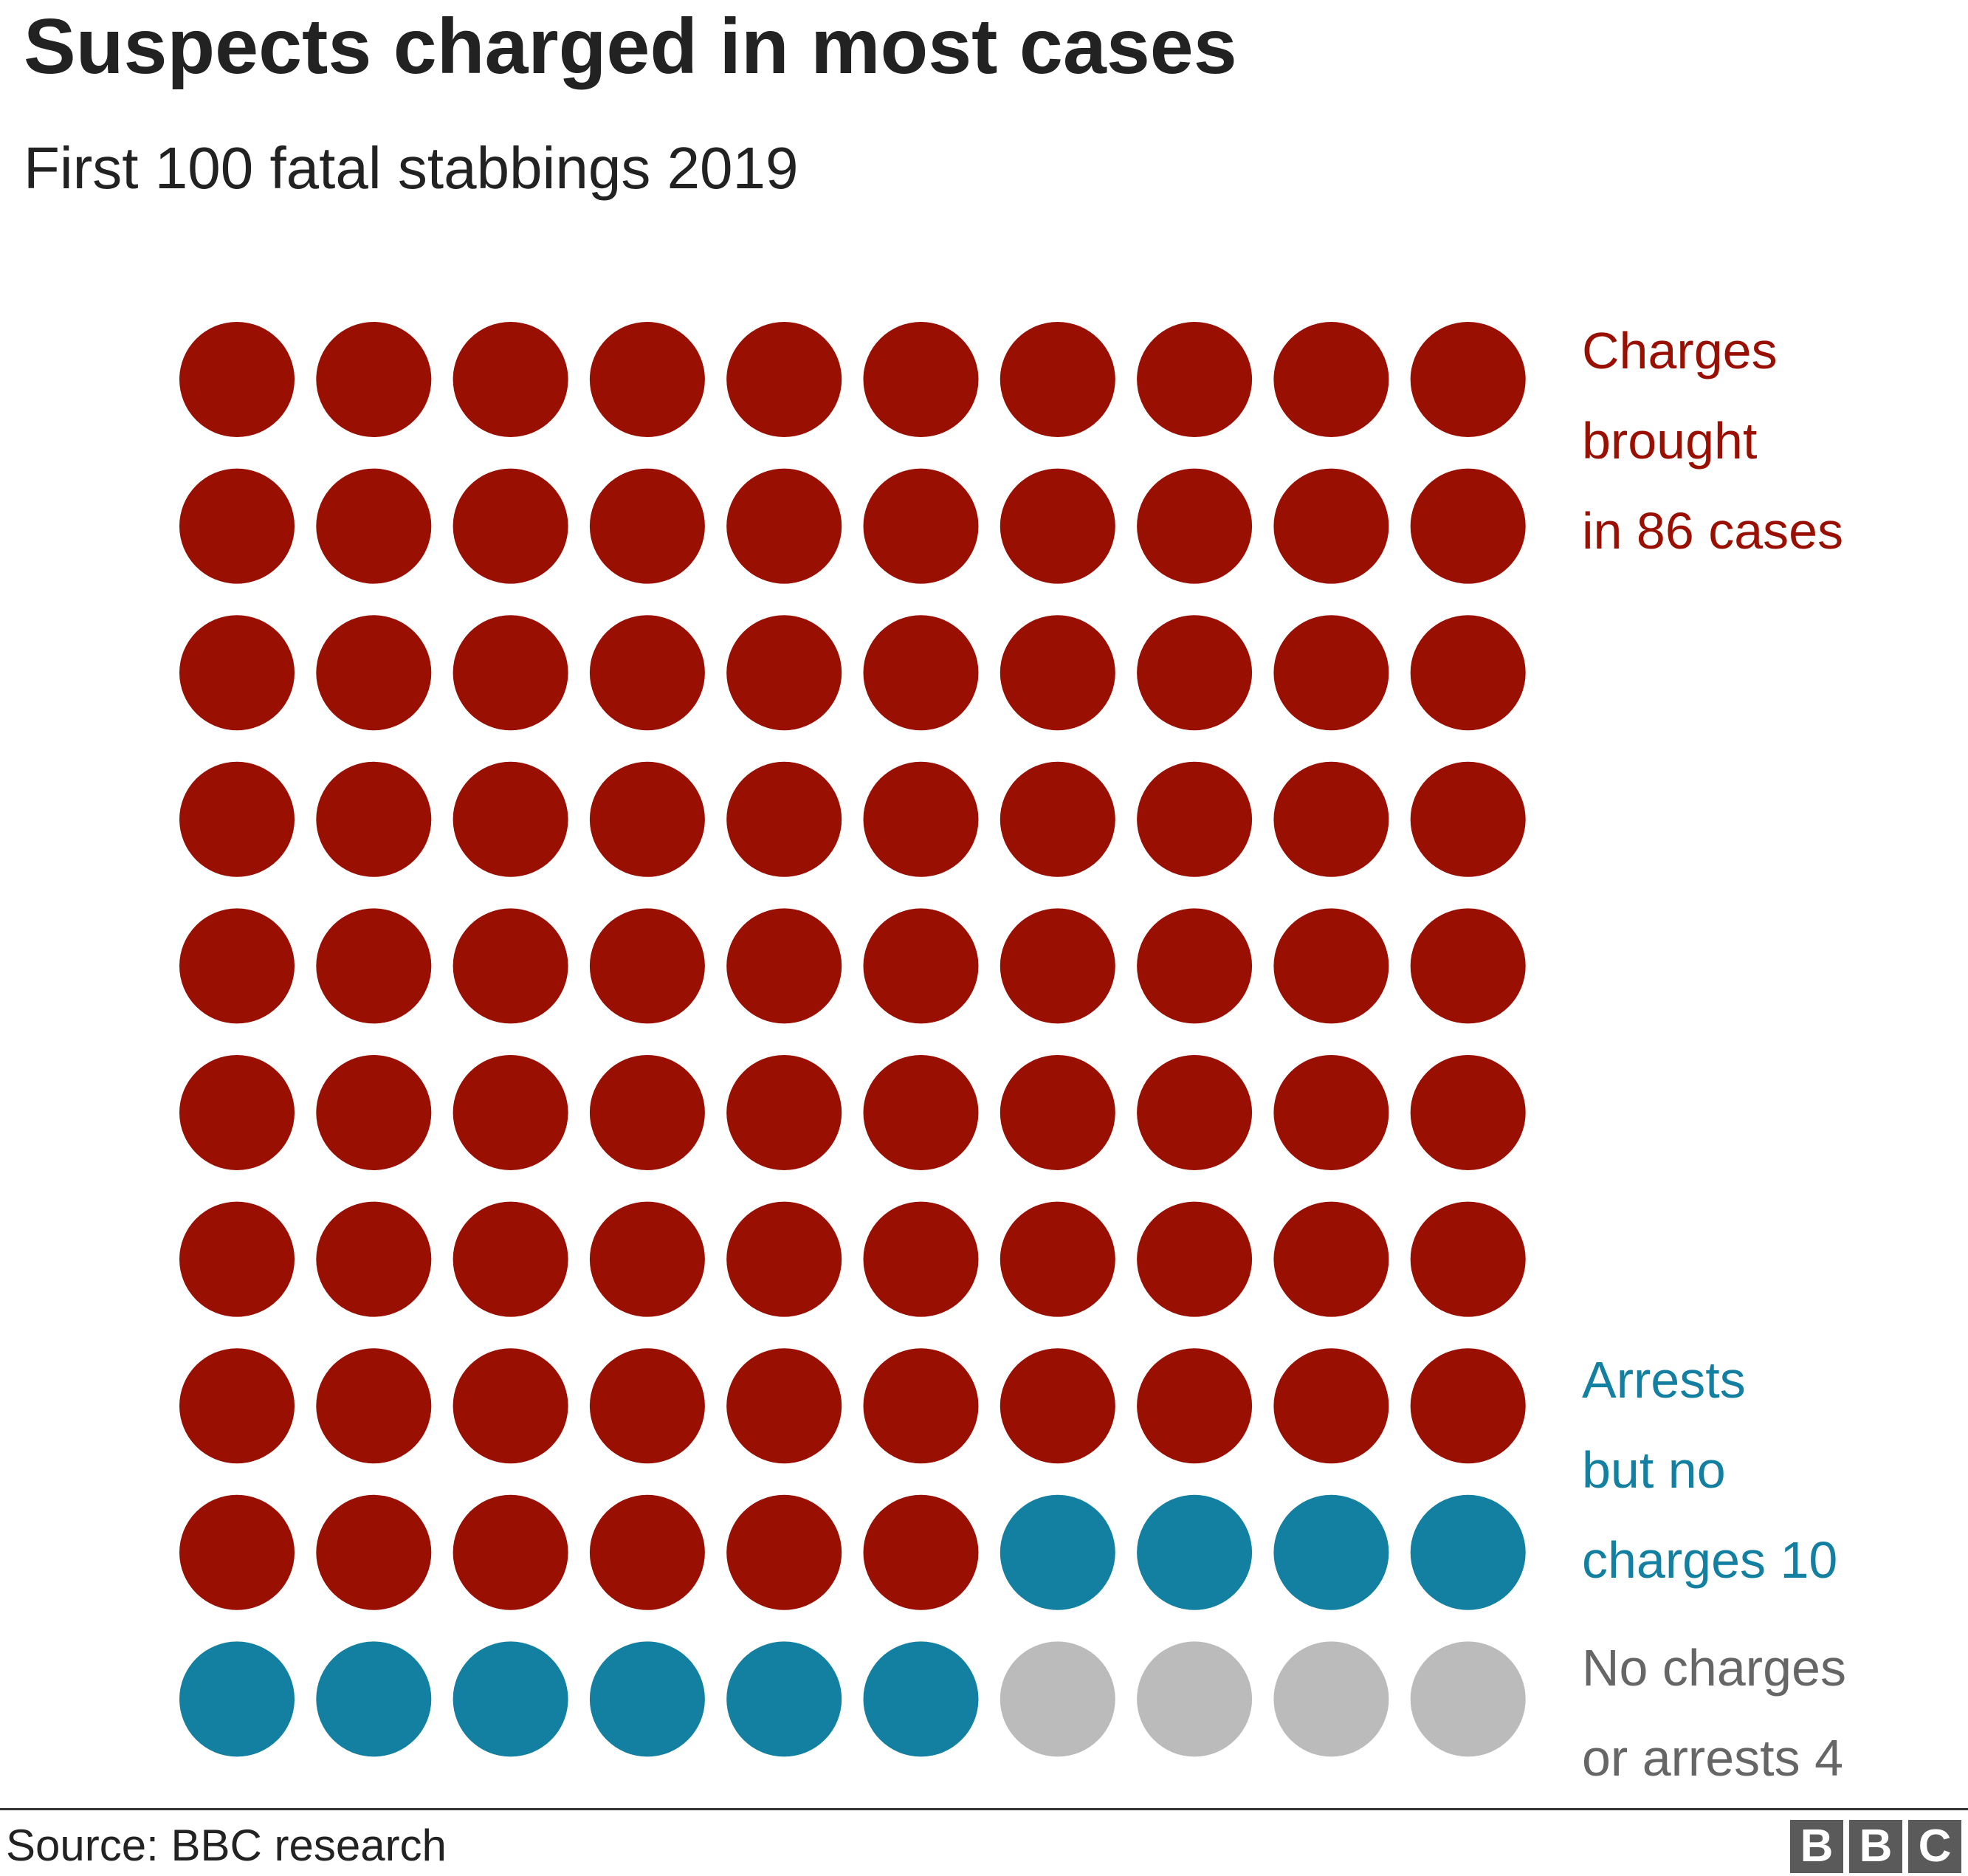 The height and width of the screenshot is (1876, 1968). Describe the element at coordinates (984, 1809) in the screenshot. I see `footer-divider` at that location.